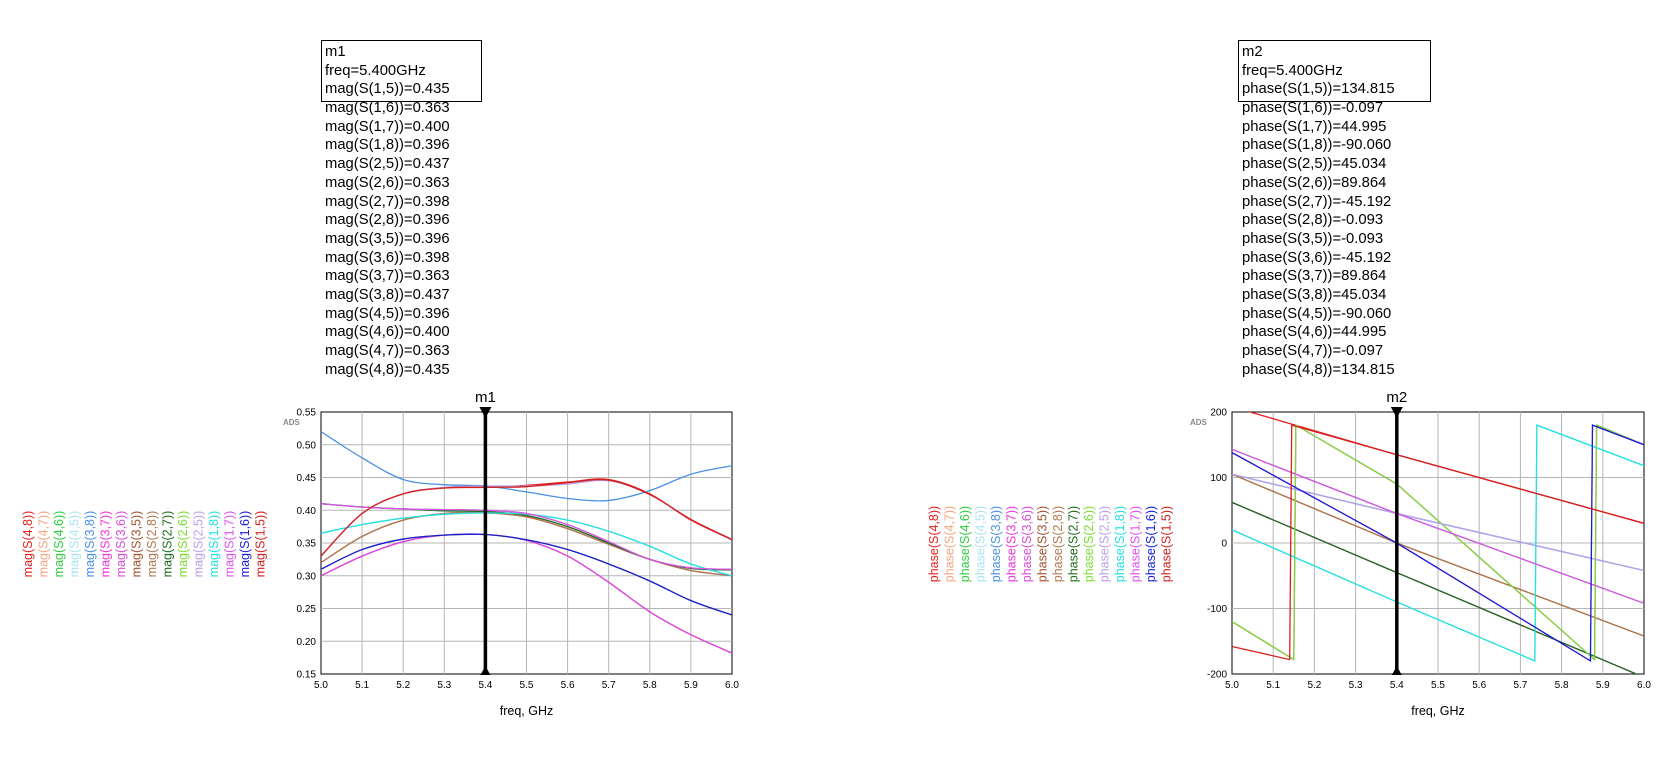 The height and width of the screenshot is (766, 1672). What do you see at coordinates (1396, 397) in the screenshot?
I see `marker-label: m2` at bounding box center [1396, 397].